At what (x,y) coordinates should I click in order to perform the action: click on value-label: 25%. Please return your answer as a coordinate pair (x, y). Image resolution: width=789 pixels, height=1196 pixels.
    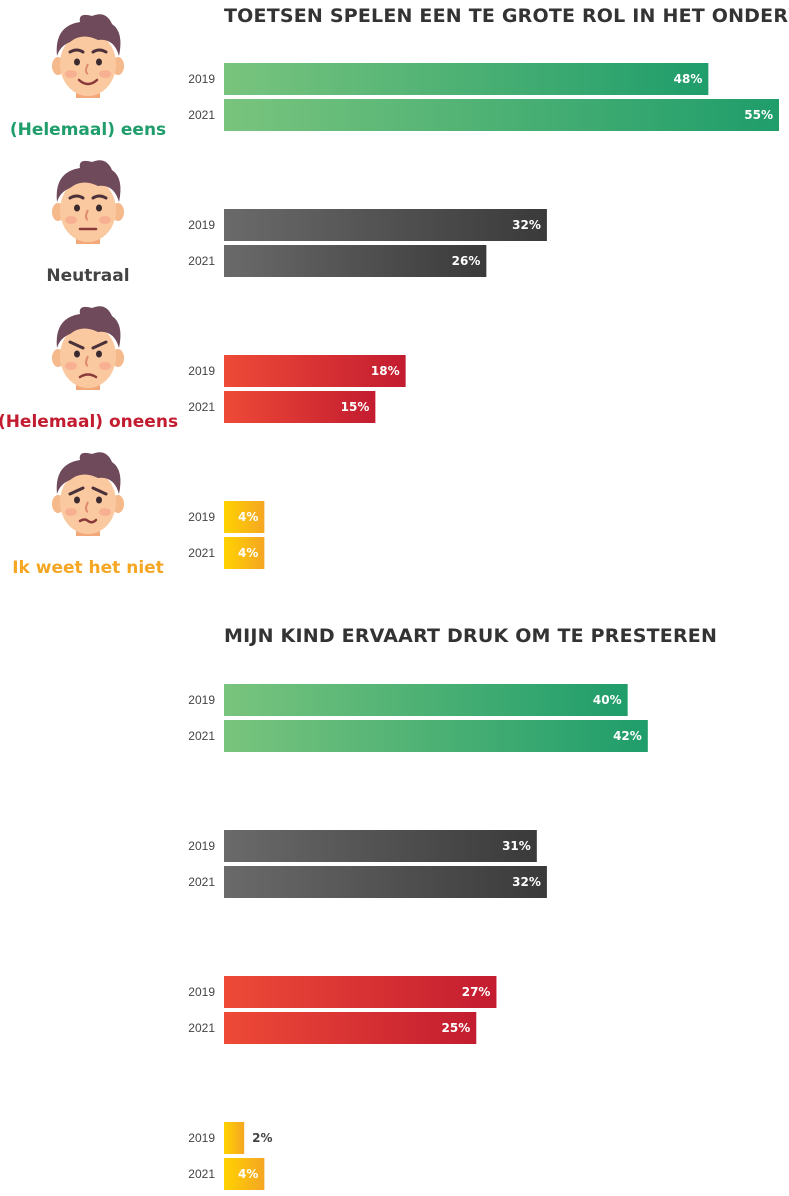
    Looking at the image, I should click on (456, 1028).